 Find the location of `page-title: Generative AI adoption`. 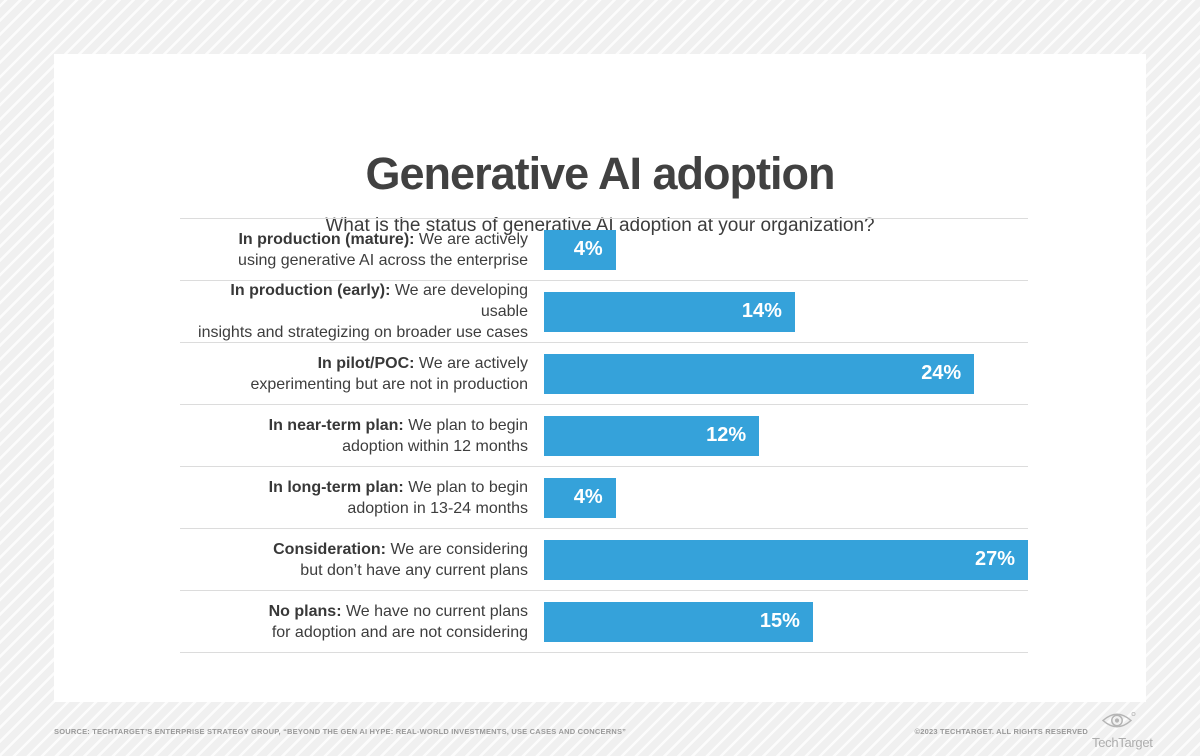

page-title: Generative AI adoption is located at coordinates (600, 173).